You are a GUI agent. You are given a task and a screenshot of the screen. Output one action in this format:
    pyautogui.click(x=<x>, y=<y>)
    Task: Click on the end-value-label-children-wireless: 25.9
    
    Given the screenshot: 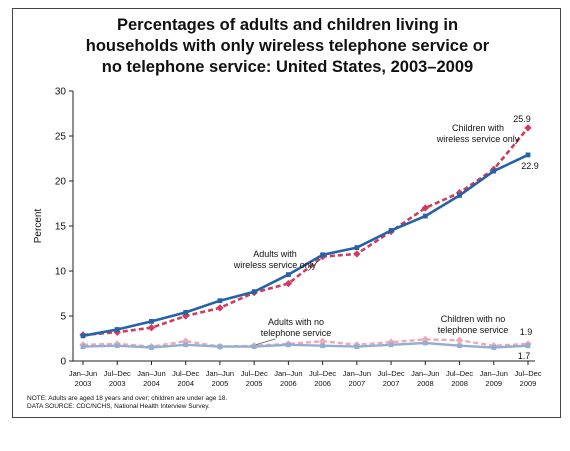 What is the action you would take?
    pyautogui.click(x=522, y=119)
    